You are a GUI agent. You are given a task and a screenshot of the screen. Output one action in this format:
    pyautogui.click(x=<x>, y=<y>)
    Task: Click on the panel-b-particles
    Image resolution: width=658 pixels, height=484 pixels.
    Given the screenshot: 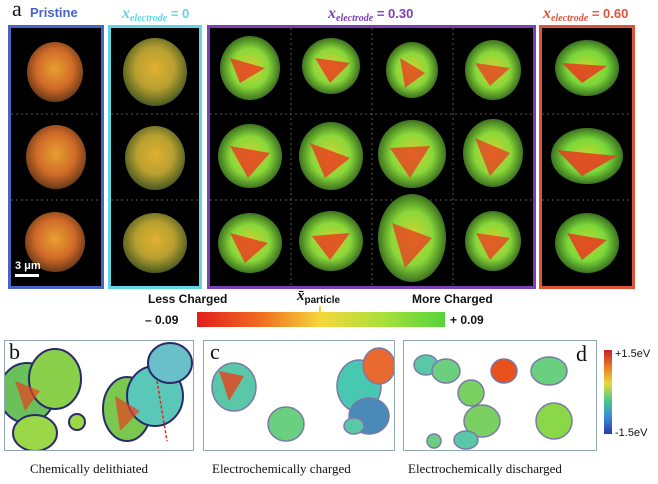 What is the action you would take?
    pyautogui.click(x=99, y=396)
    